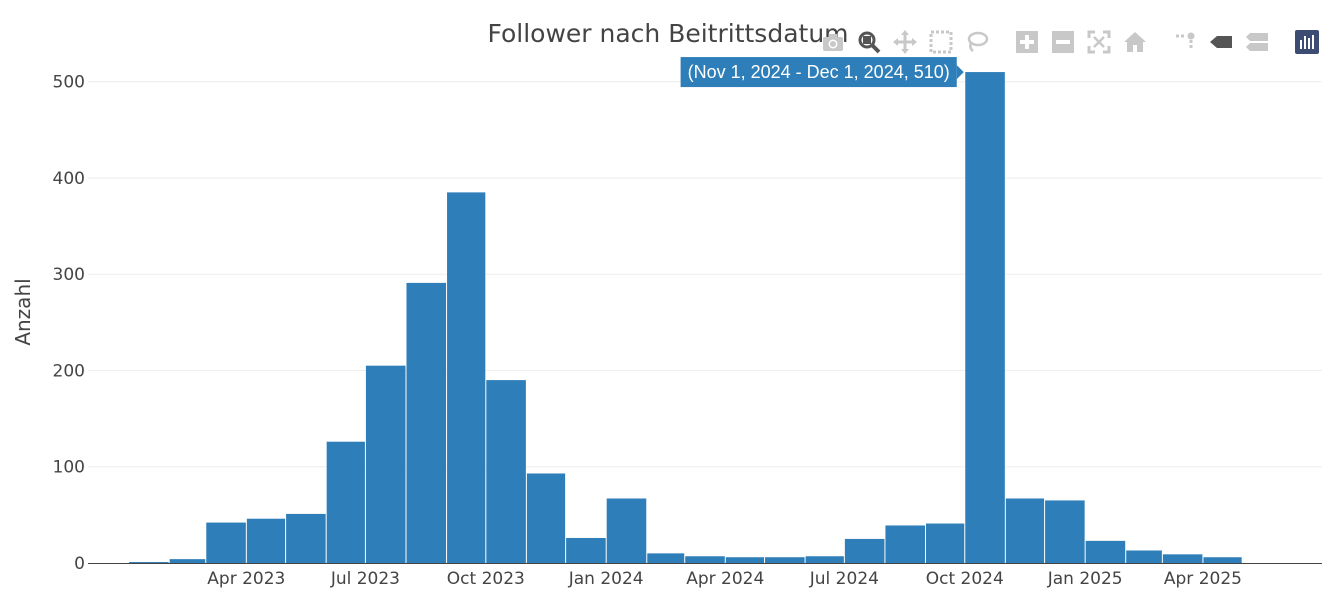  I want to click on y-tick-label: 400, so click(69, 179).